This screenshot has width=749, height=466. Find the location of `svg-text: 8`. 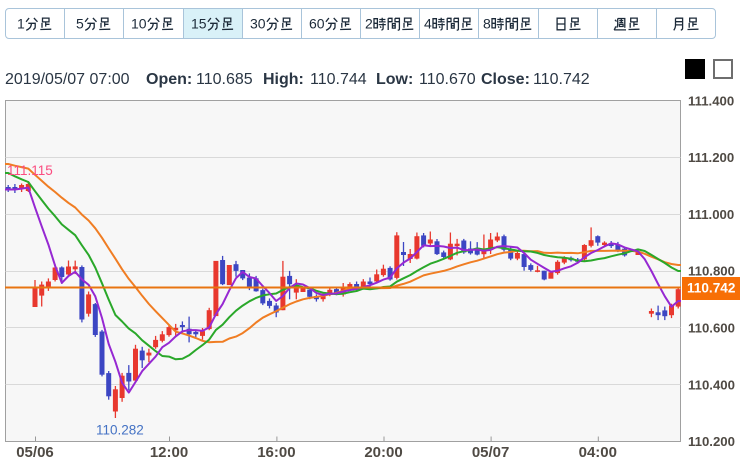

svg-text: 8 is located at coordinates (487, 24).